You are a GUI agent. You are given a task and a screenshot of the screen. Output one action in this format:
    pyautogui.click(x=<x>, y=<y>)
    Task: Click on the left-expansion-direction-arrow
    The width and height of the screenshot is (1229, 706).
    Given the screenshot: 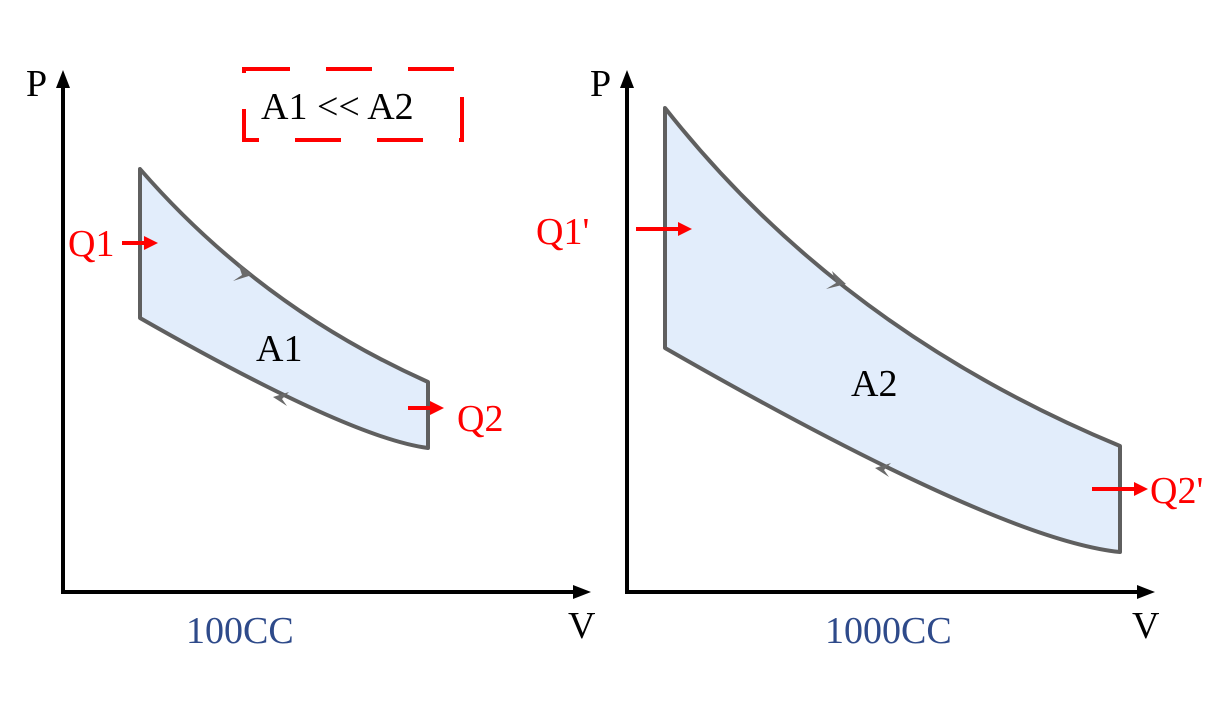 What is the action you would take?
    pyautogui.click(x=242, y=272)
    